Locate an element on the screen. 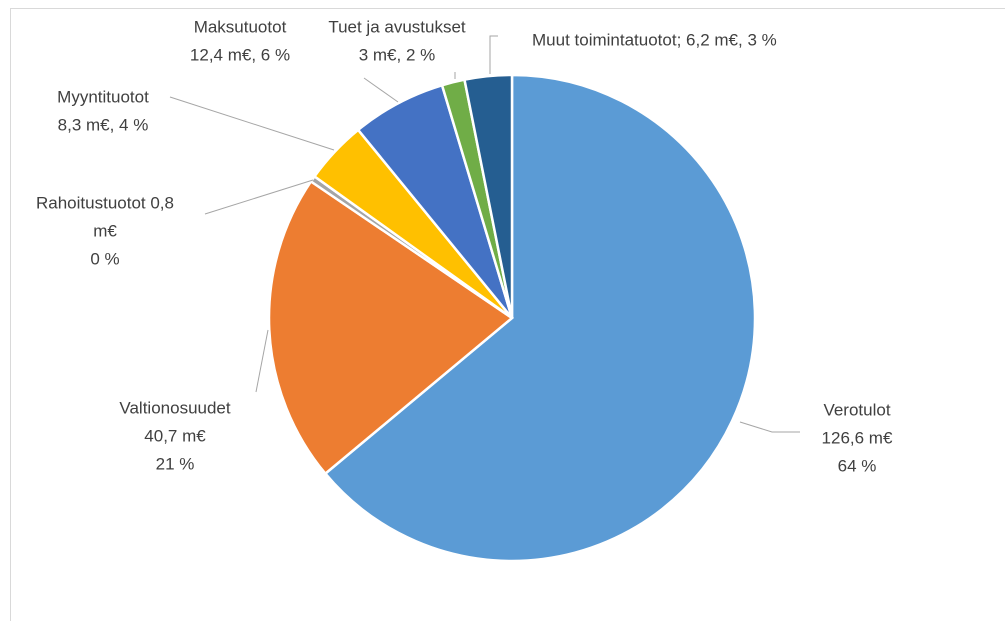  data-label: Tuet ja avustukset is located at coordinates (397, 26).